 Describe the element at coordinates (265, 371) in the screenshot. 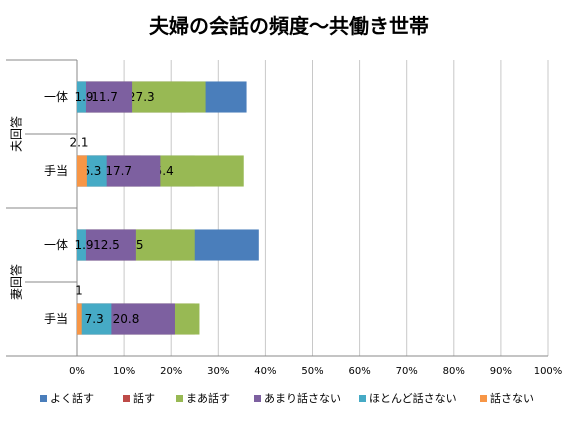

I see `x-tick-label: 40%` at that location.